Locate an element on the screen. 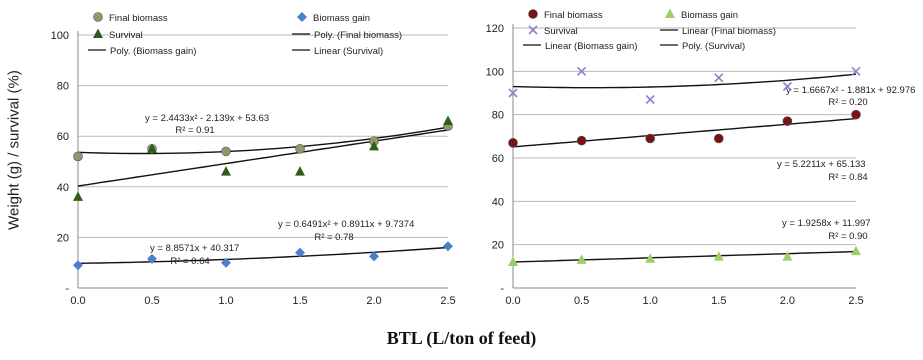 The image size is (923, 360). trendline-r2: R² = 0.20 is located at coordinates (847, 102).